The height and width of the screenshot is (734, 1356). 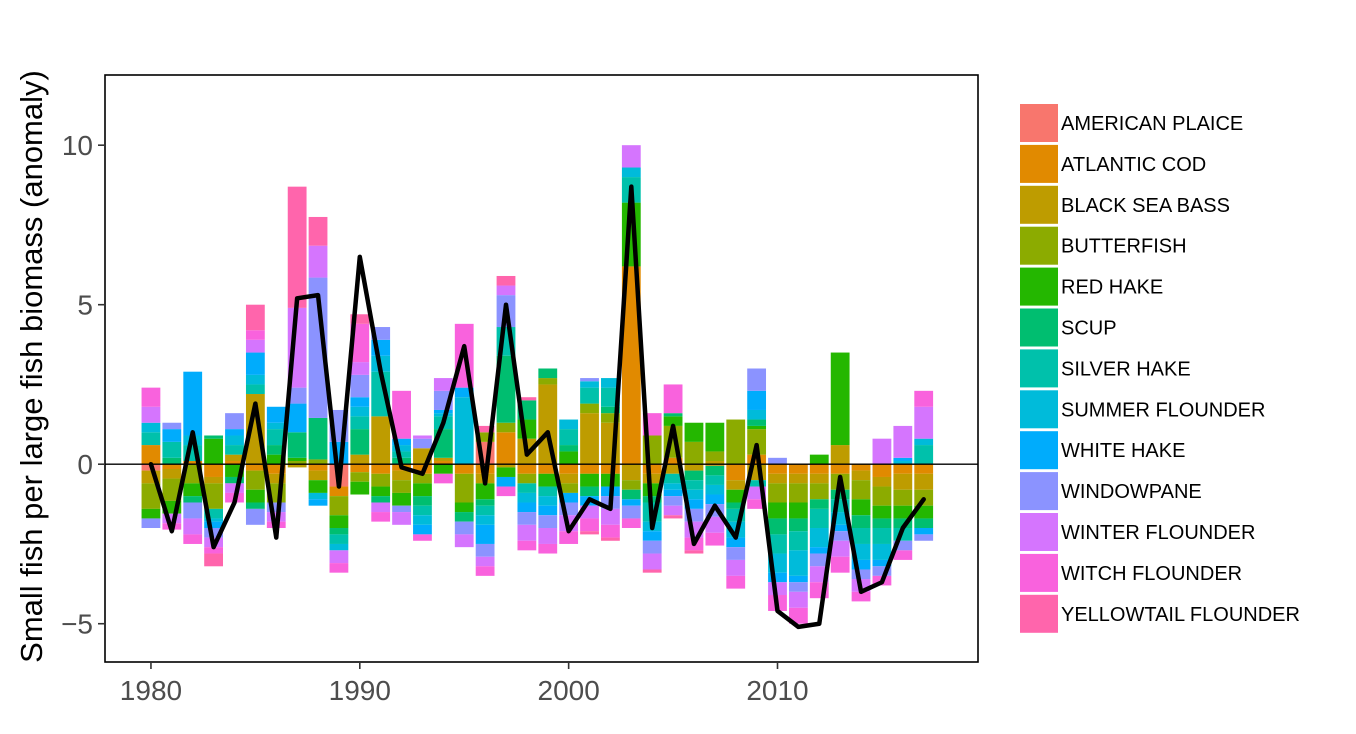 What do you see at coordinates (318, 467) in the screenshot?
I see `bar-segment-atlantic-cod-1988` at bounding box center [318, 467].